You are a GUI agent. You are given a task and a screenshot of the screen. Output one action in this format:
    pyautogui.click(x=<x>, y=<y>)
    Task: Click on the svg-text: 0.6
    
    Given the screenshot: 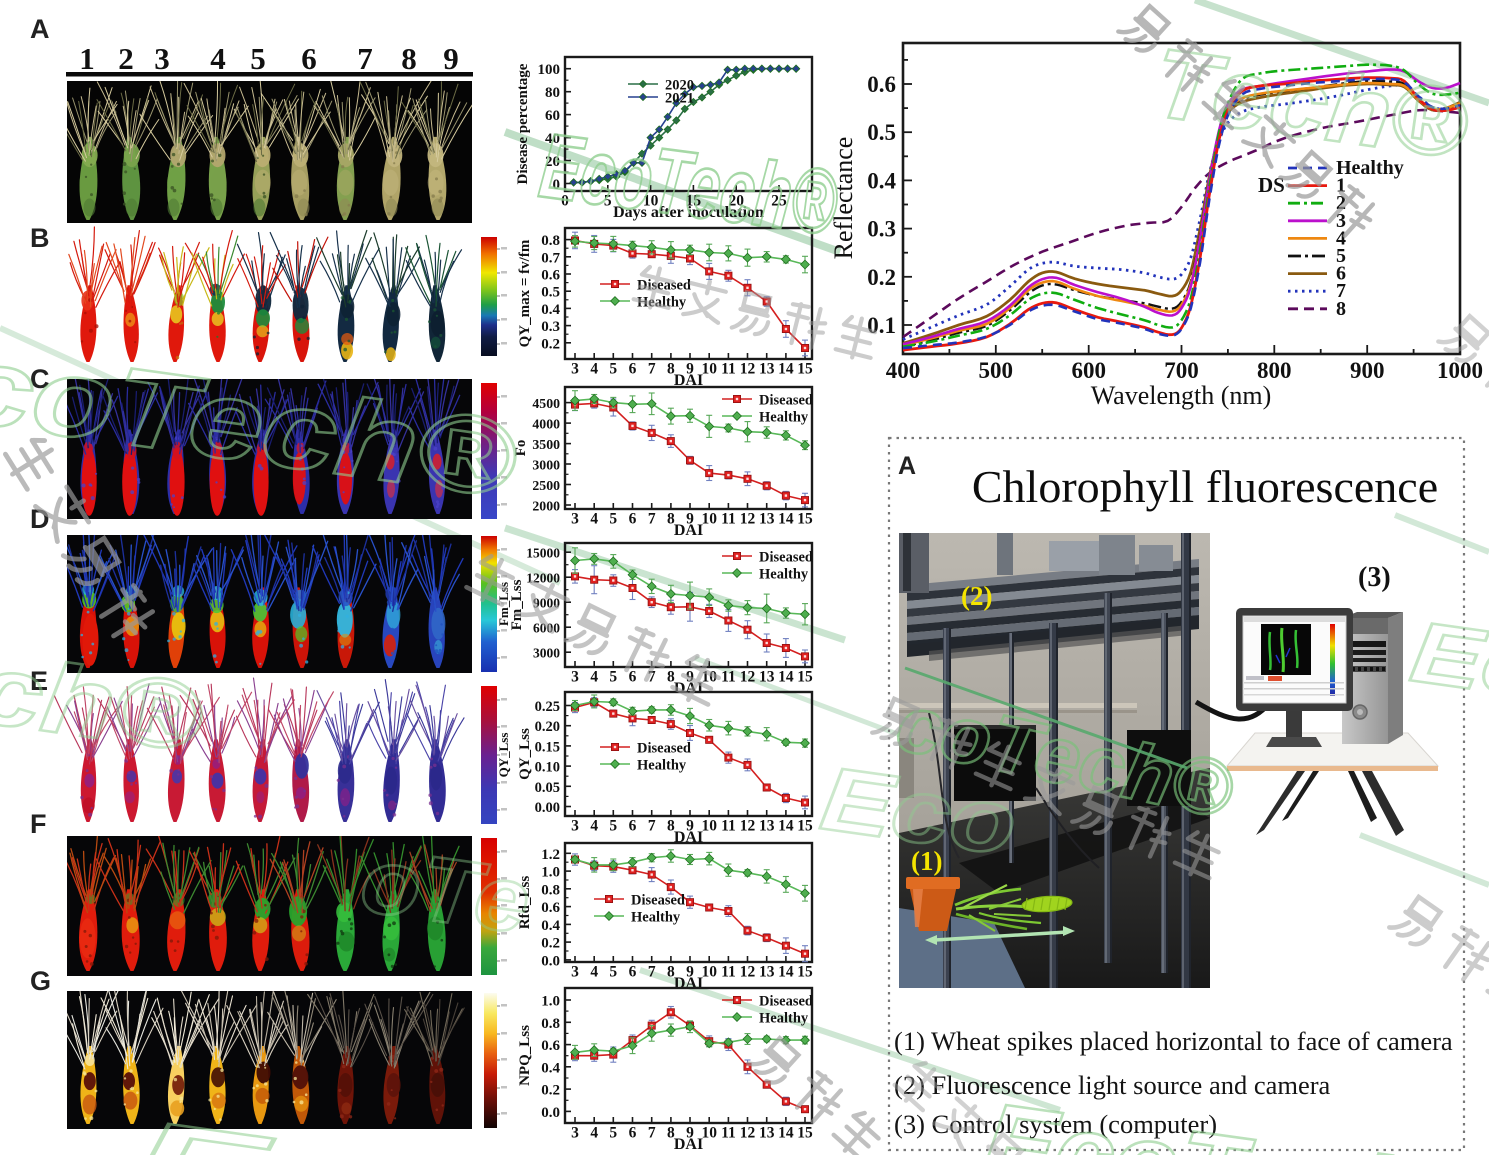 What is the action you would take?
    pyautogui.click(x=550, y=1046)
    